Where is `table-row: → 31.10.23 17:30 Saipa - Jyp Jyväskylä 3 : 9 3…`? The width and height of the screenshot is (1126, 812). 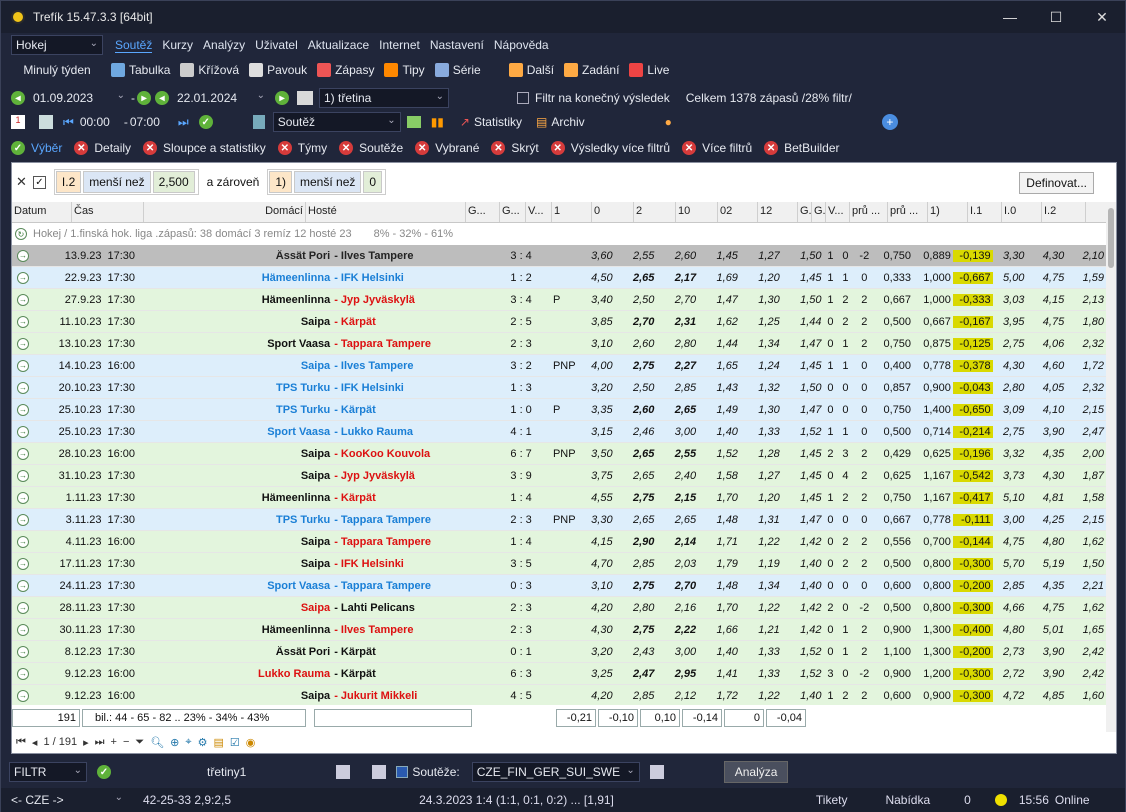
table-row: → 31.10.23 17:30 Saipa - Jyp Jyväskylä 3 : 9 3… is located at coordinates (559, 476).